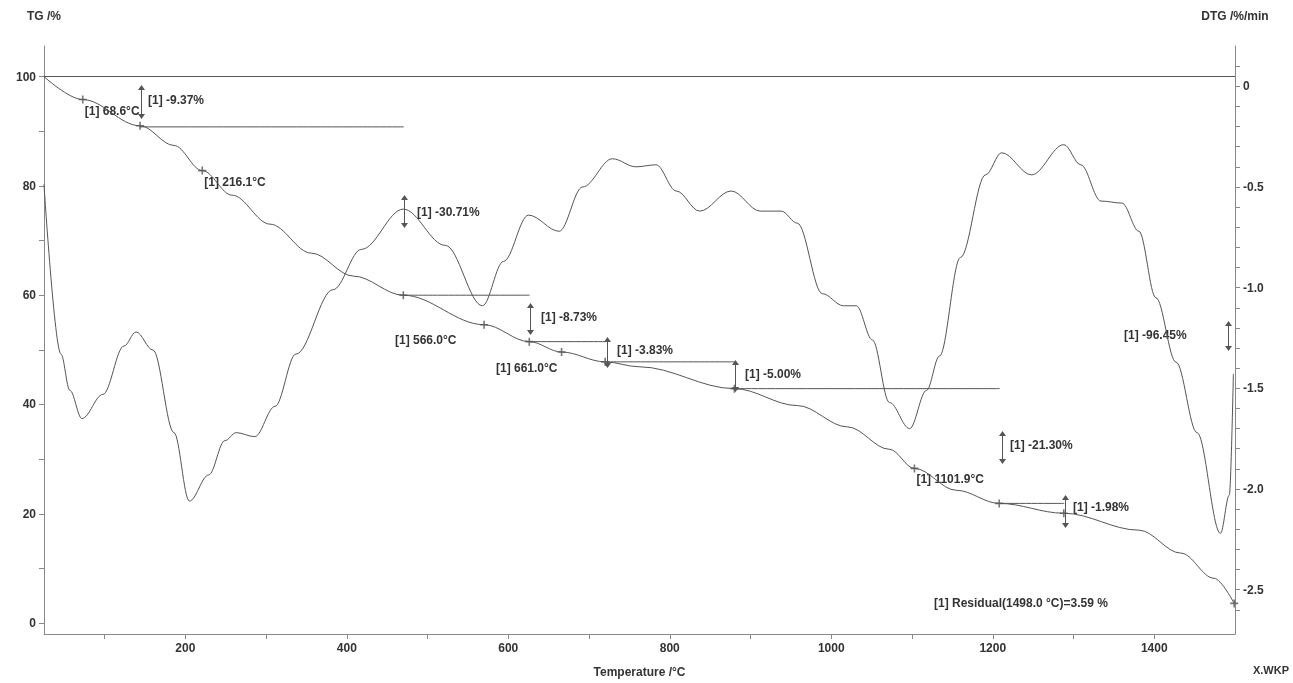 Image resolution: width=1293 pixels, height=683 pixels. What do you see at coordinates (1253, 589) in the screenshot?
I see `y2-tick-label: -2.5` at bounding box center [1253, 589].